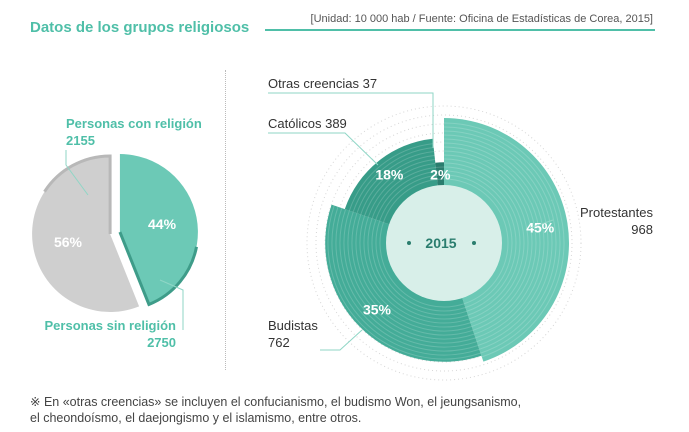 Image resolution: width=689 pixels, height=432 pixels. Describe the element at coordinates (295, 123) in the screenshot. I see `label-catholics: Católicos` at that location.